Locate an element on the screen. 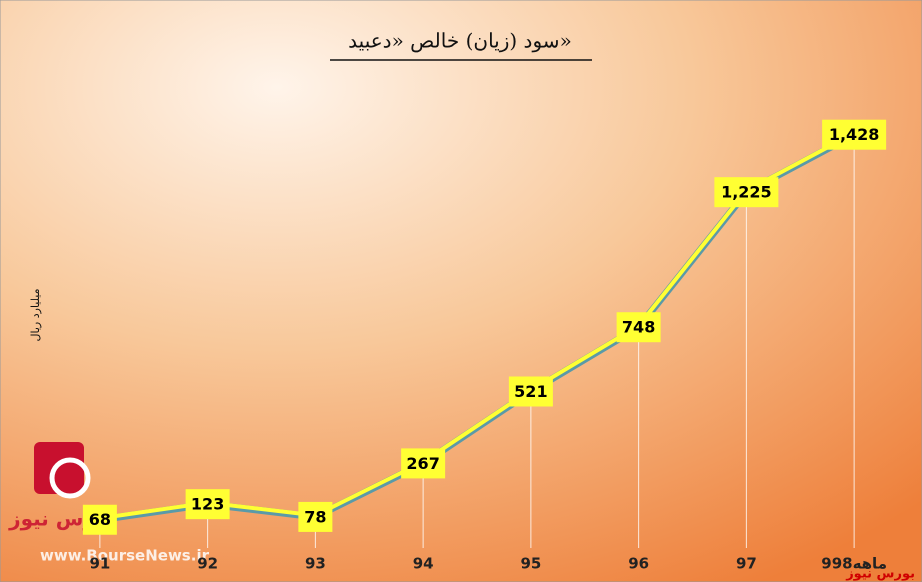  value-label: 748 is located at coordinates (638, 327).